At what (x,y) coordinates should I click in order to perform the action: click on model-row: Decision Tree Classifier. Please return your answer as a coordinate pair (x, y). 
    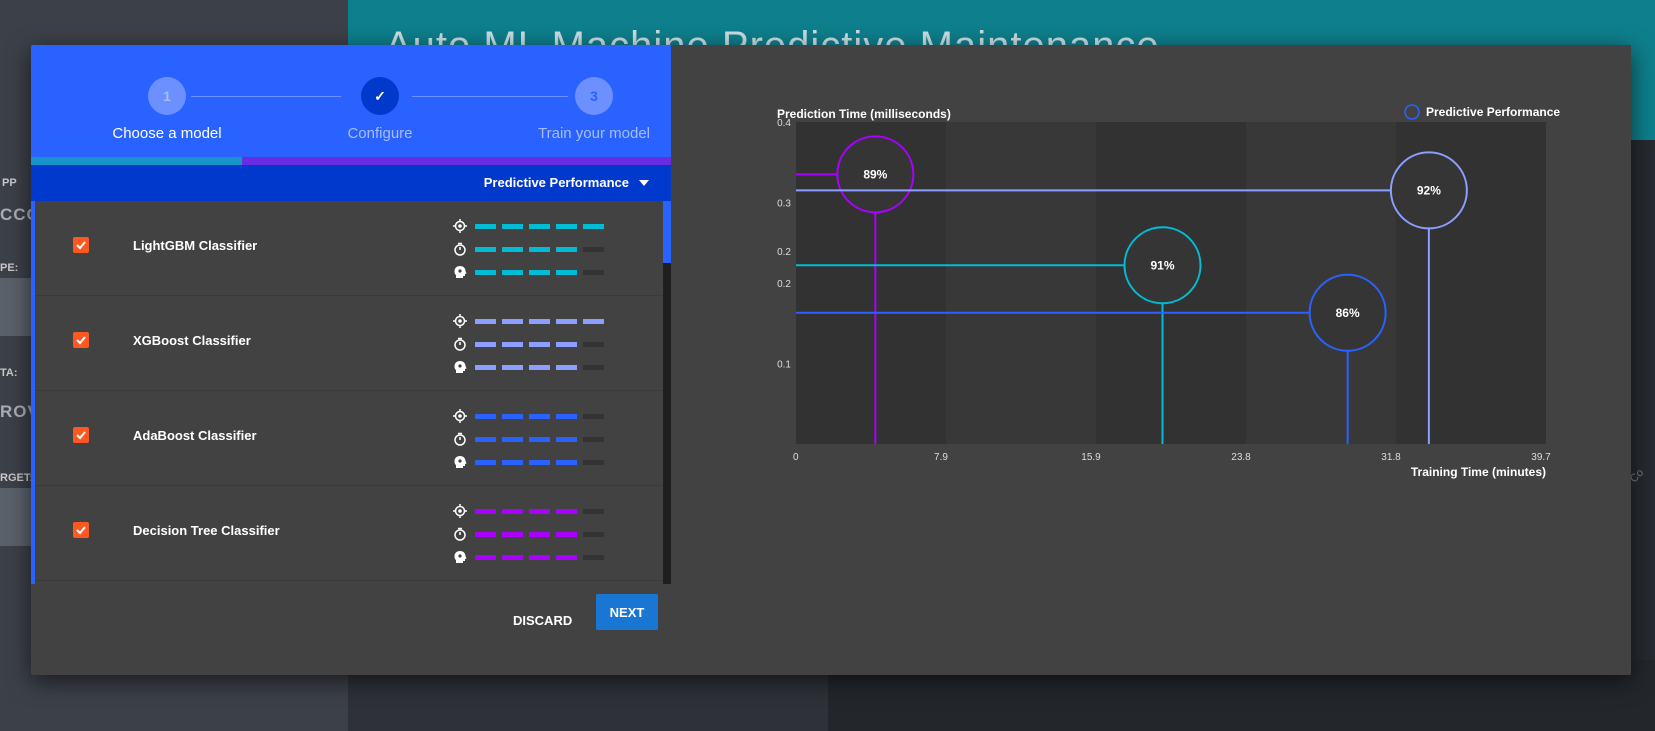
    Looking at the image, I should click on (349, 533).